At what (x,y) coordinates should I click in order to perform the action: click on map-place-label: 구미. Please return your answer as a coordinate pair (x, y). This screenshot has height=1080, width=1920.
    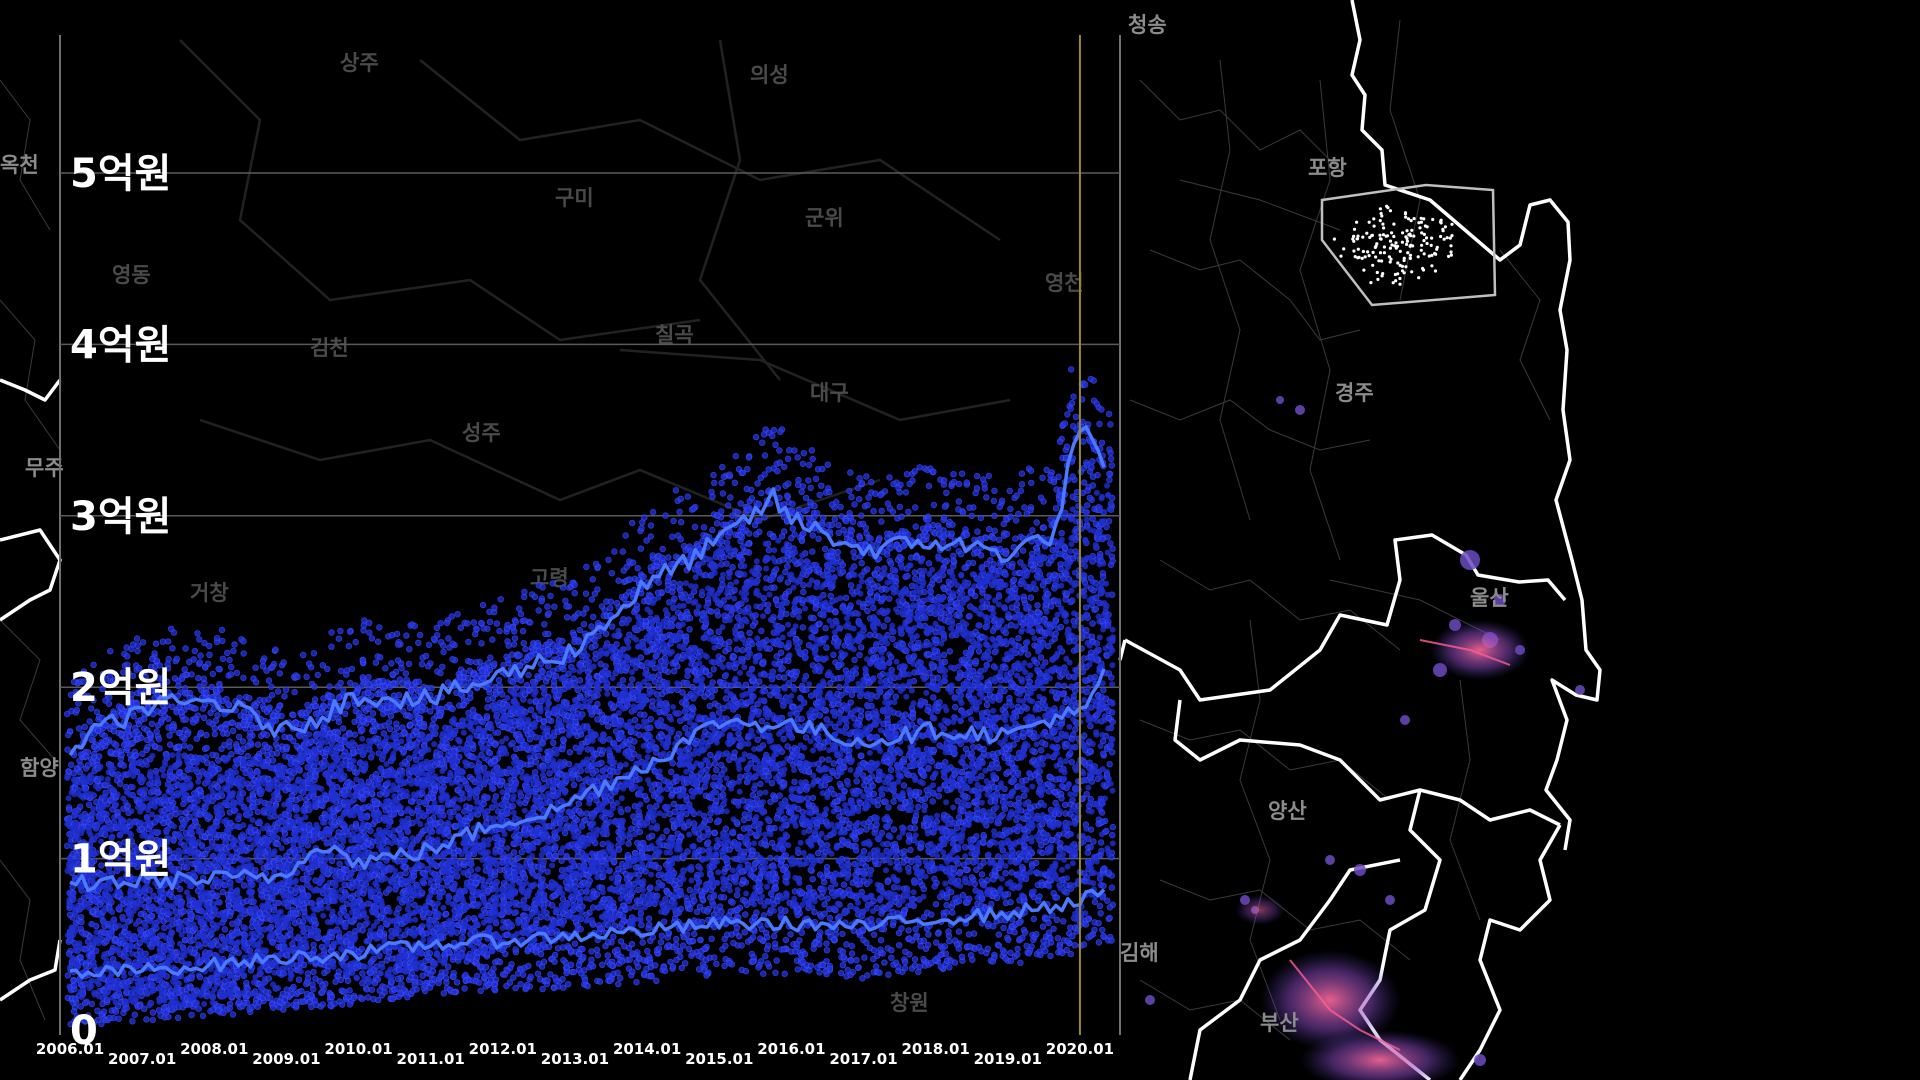
    Looking at the image, I should click on (574, 198).